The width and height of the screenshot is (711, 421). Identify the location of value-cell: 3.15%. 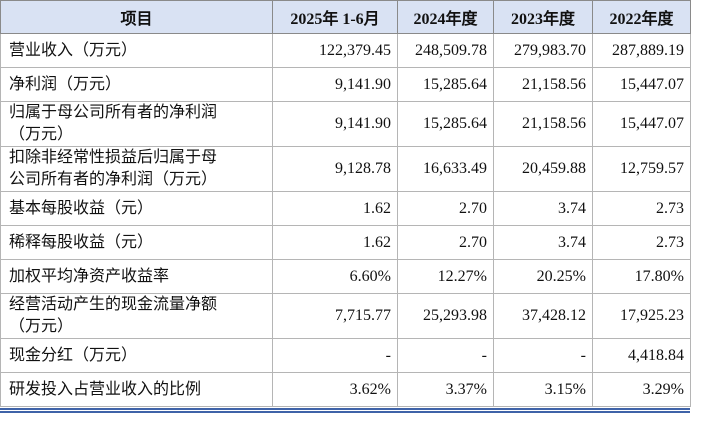
(543, 389).